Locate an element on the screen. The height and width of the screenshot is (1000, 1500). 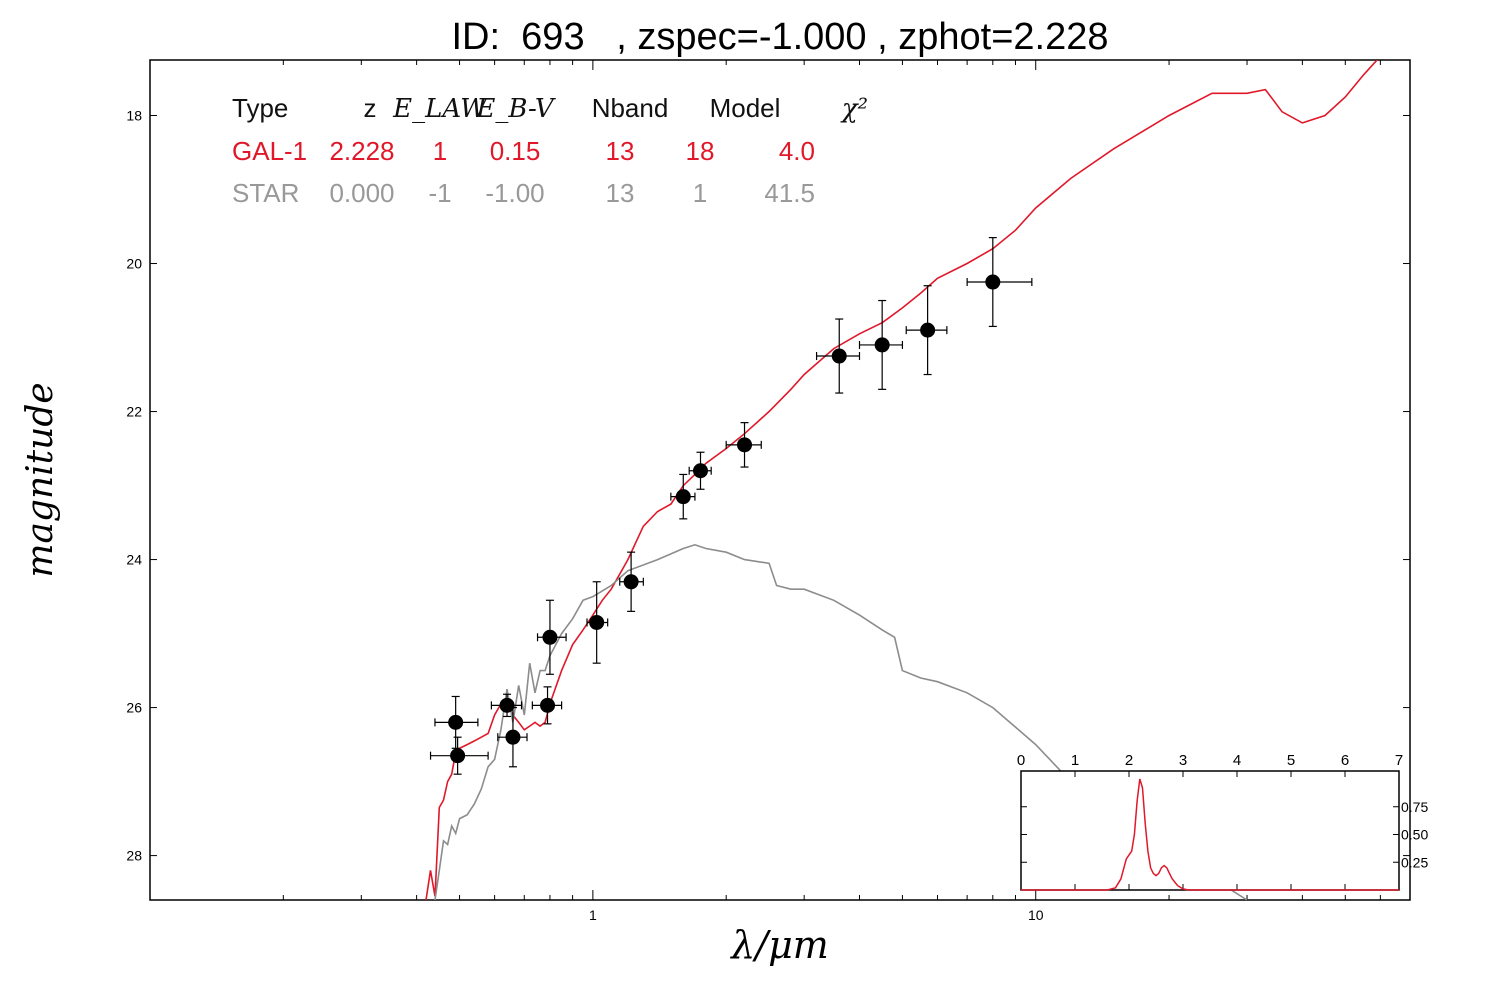
y-tick-label: 18 is located at coordinates (134, 116).